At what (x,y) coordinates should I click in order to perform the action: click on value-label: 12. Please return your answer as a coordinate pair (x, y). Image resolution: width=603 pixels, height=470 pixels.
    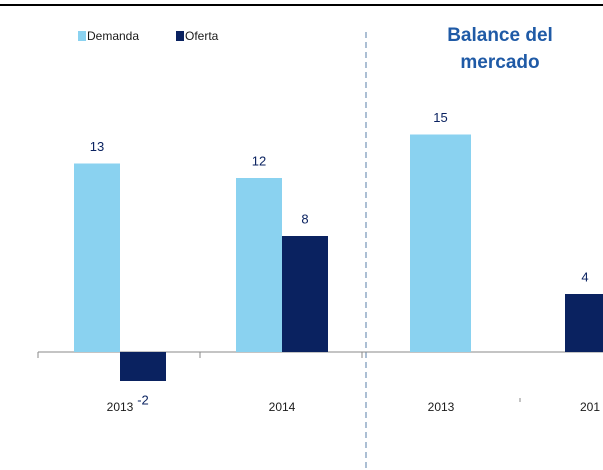
    Looking at the image, I should click on (259, 160).